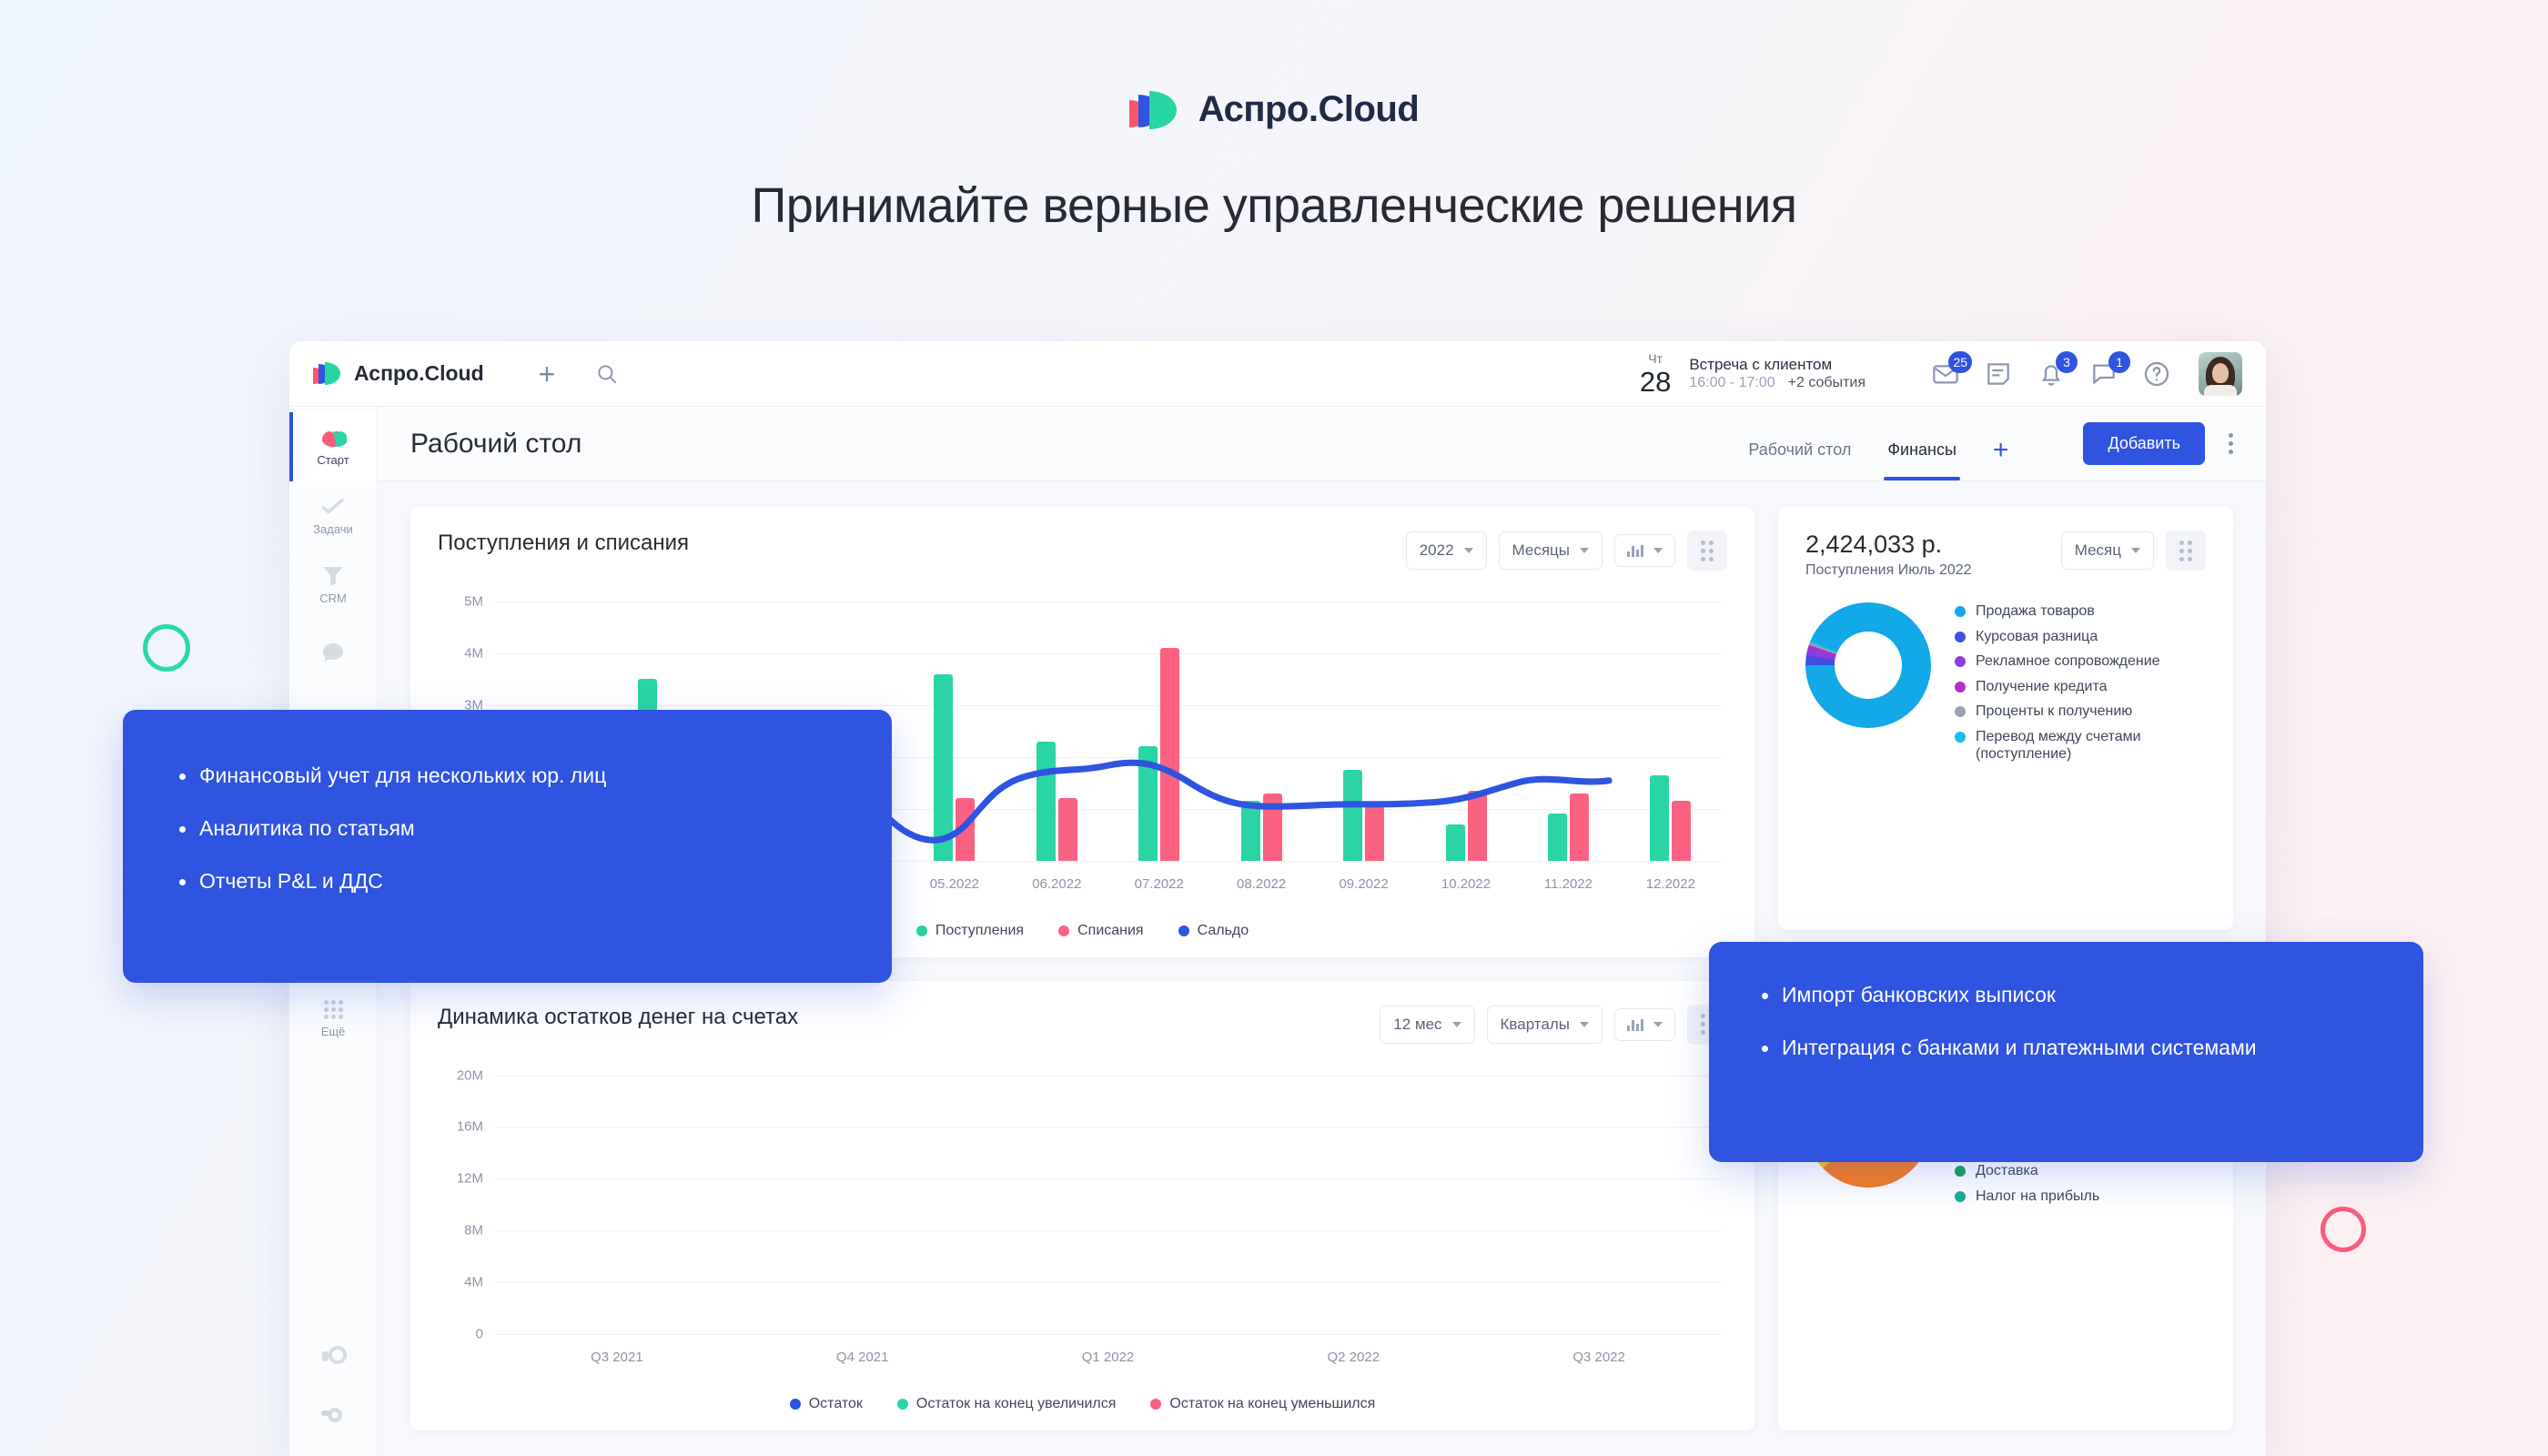 The image size is (2548, 1456). What do you see at coordinates (2067, 361) in the screenshot?
I see `bell-badge: 3` at bounding box center [2067, 361].